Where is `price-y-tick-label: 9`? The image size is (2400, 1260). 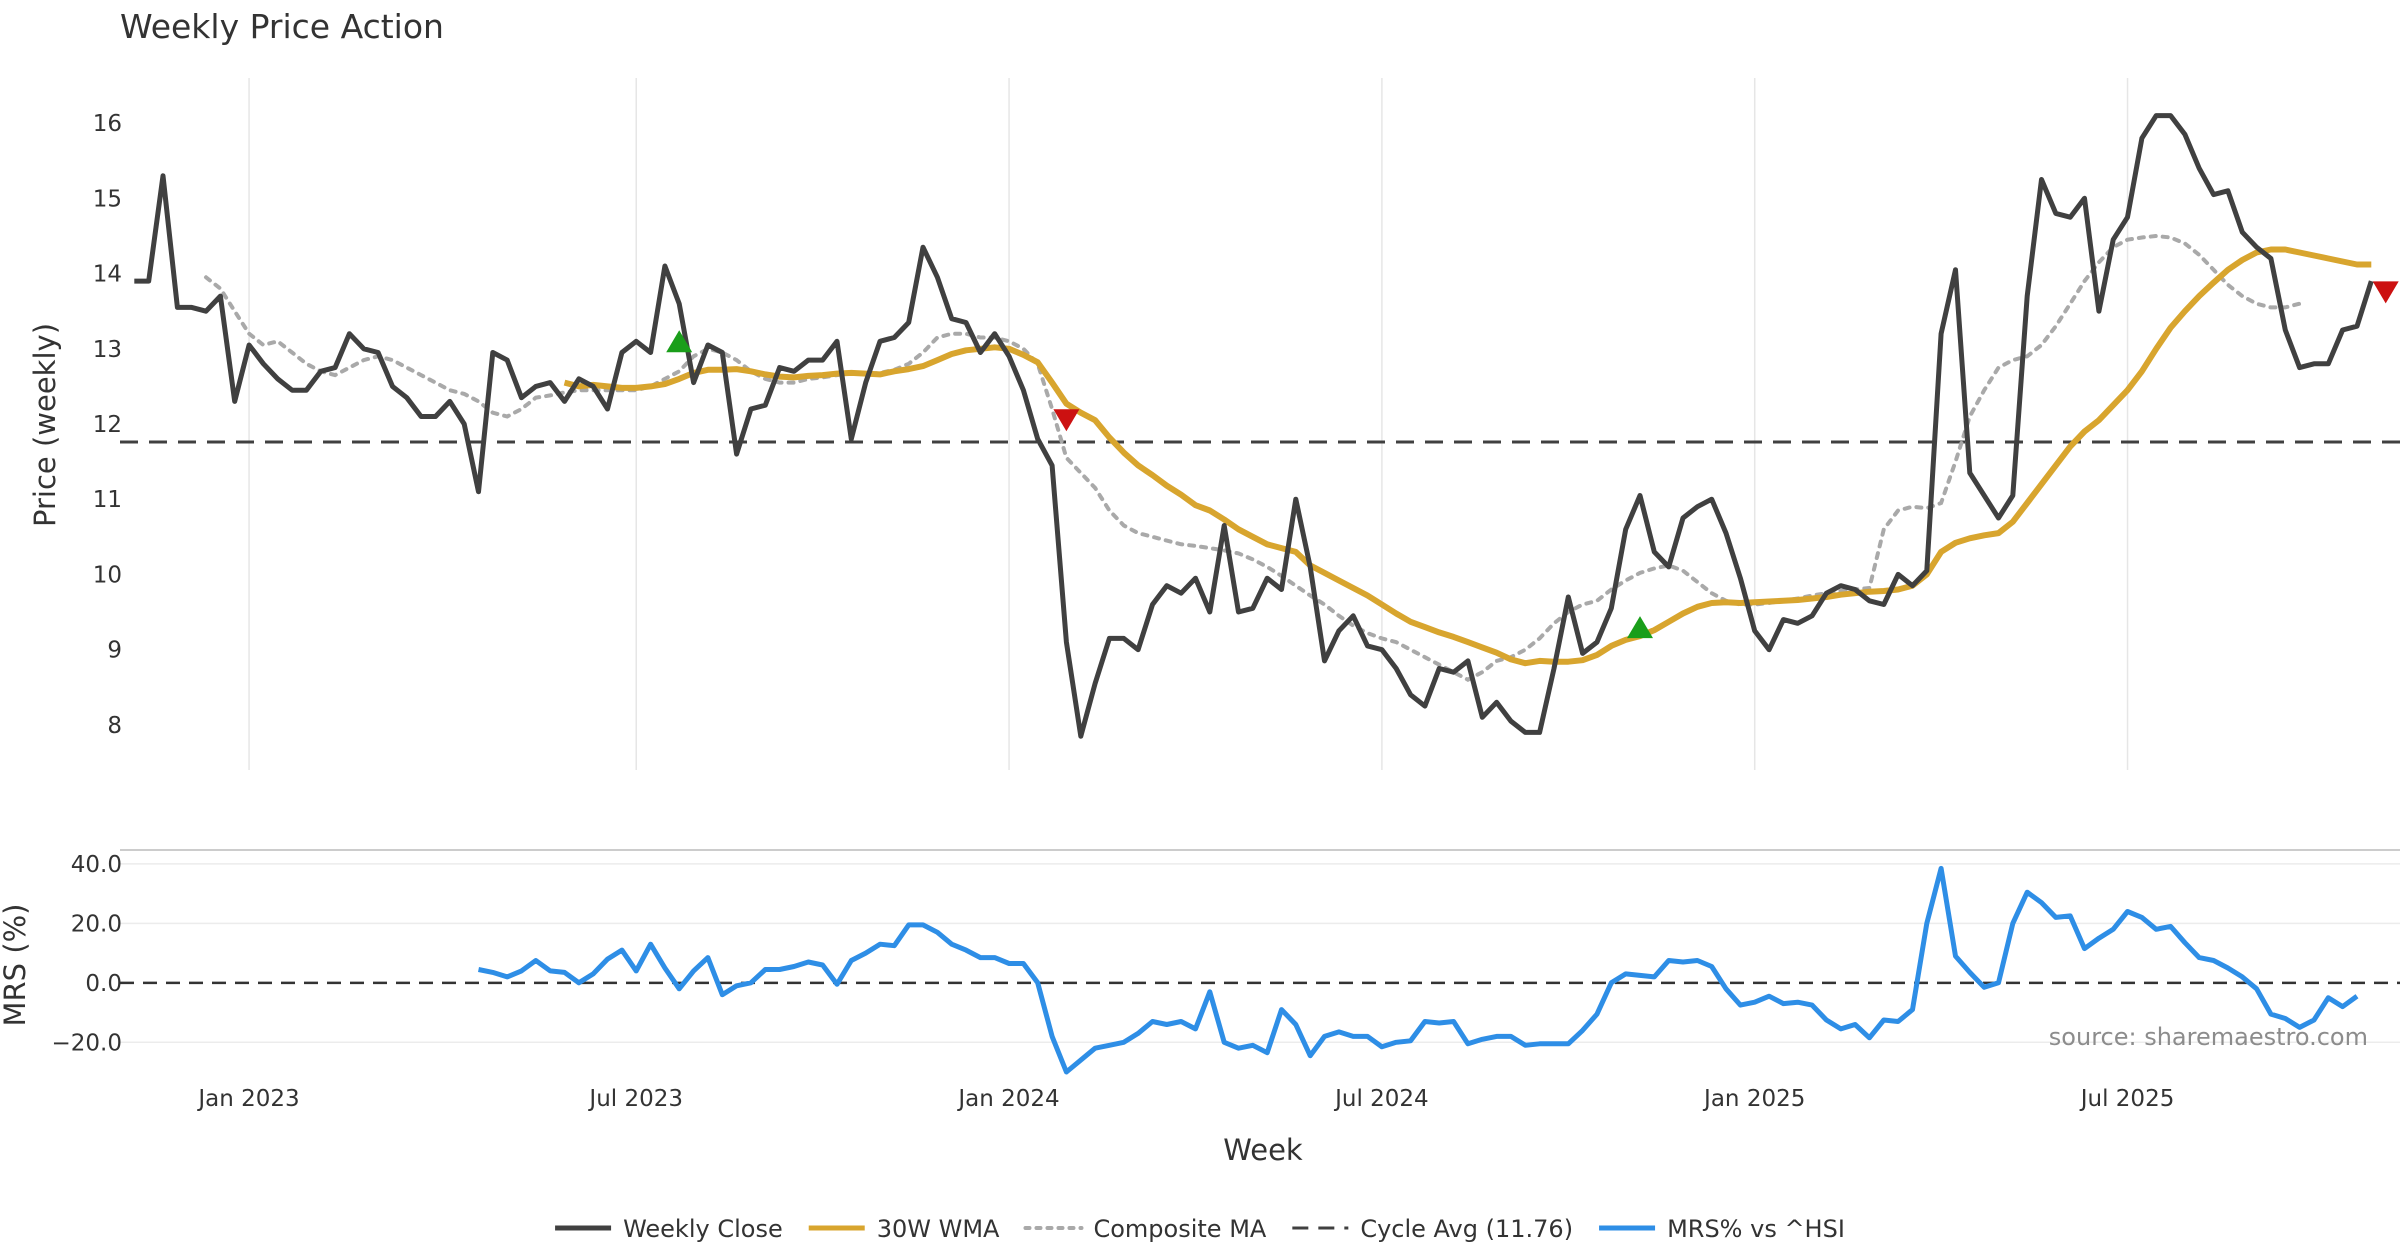
price-y-tick-label: 9 is located at coordinates (114, 651).